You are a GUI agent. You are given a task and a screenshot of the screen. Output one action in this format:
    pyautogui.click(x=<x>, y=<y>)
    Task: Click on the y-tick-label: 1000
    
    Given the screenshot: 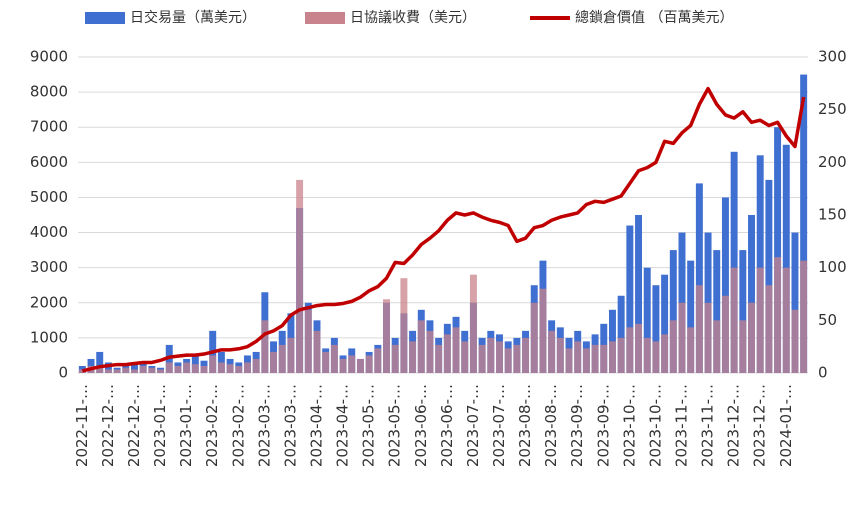 What is the action you would take?
    pyautogui.click(x=49, y=337)
    